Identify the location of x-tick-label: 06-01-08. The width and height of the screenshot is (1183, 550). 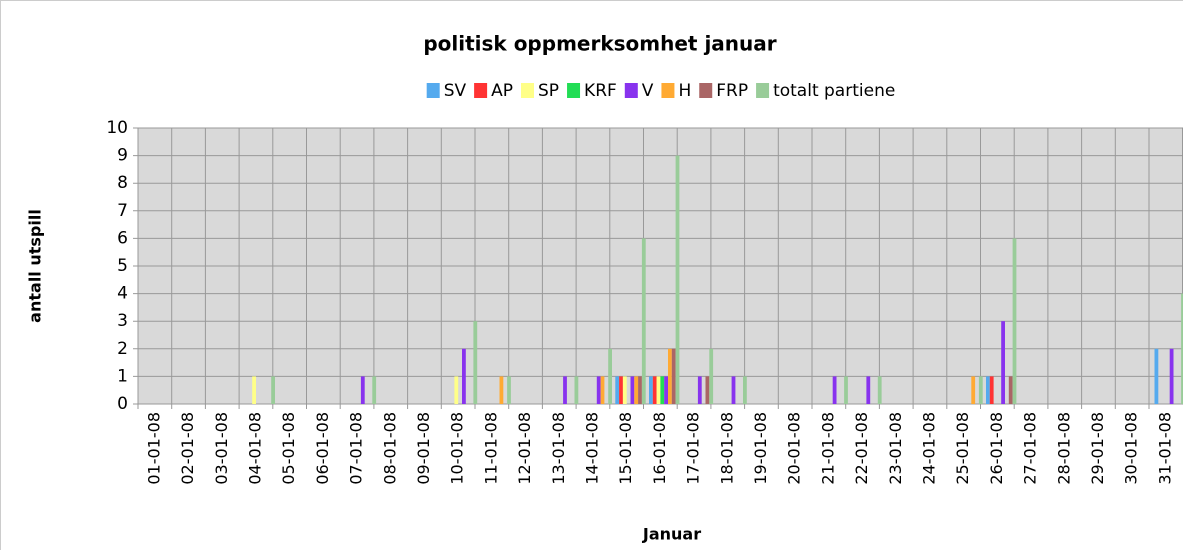
(322, 448).